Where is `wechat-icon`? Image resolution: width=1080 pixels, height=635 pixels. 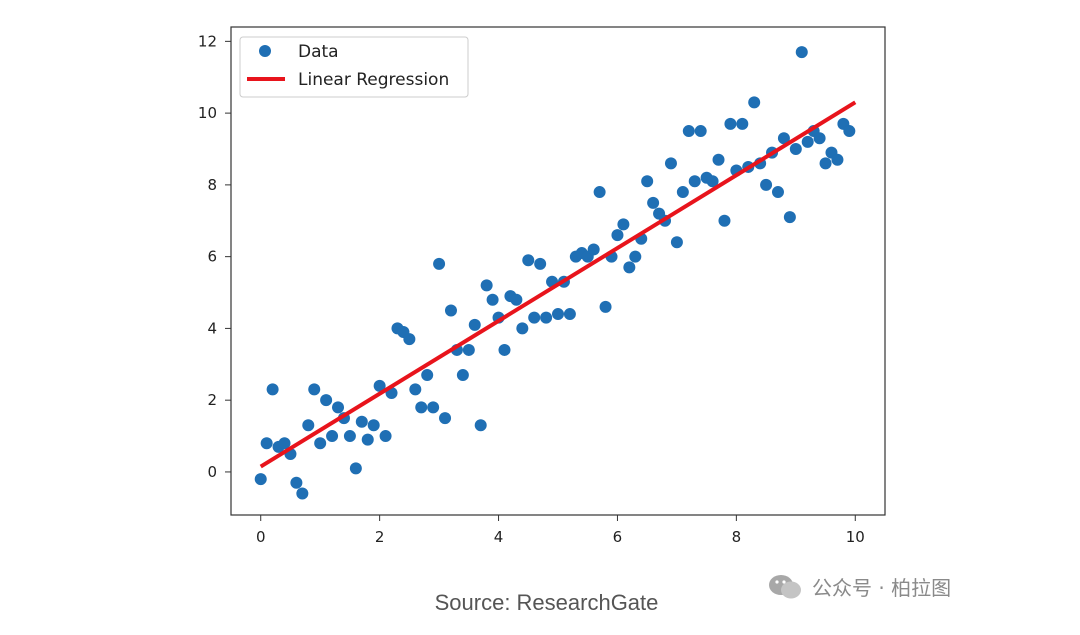 wechat-icon is located at coordinates (785, 586).